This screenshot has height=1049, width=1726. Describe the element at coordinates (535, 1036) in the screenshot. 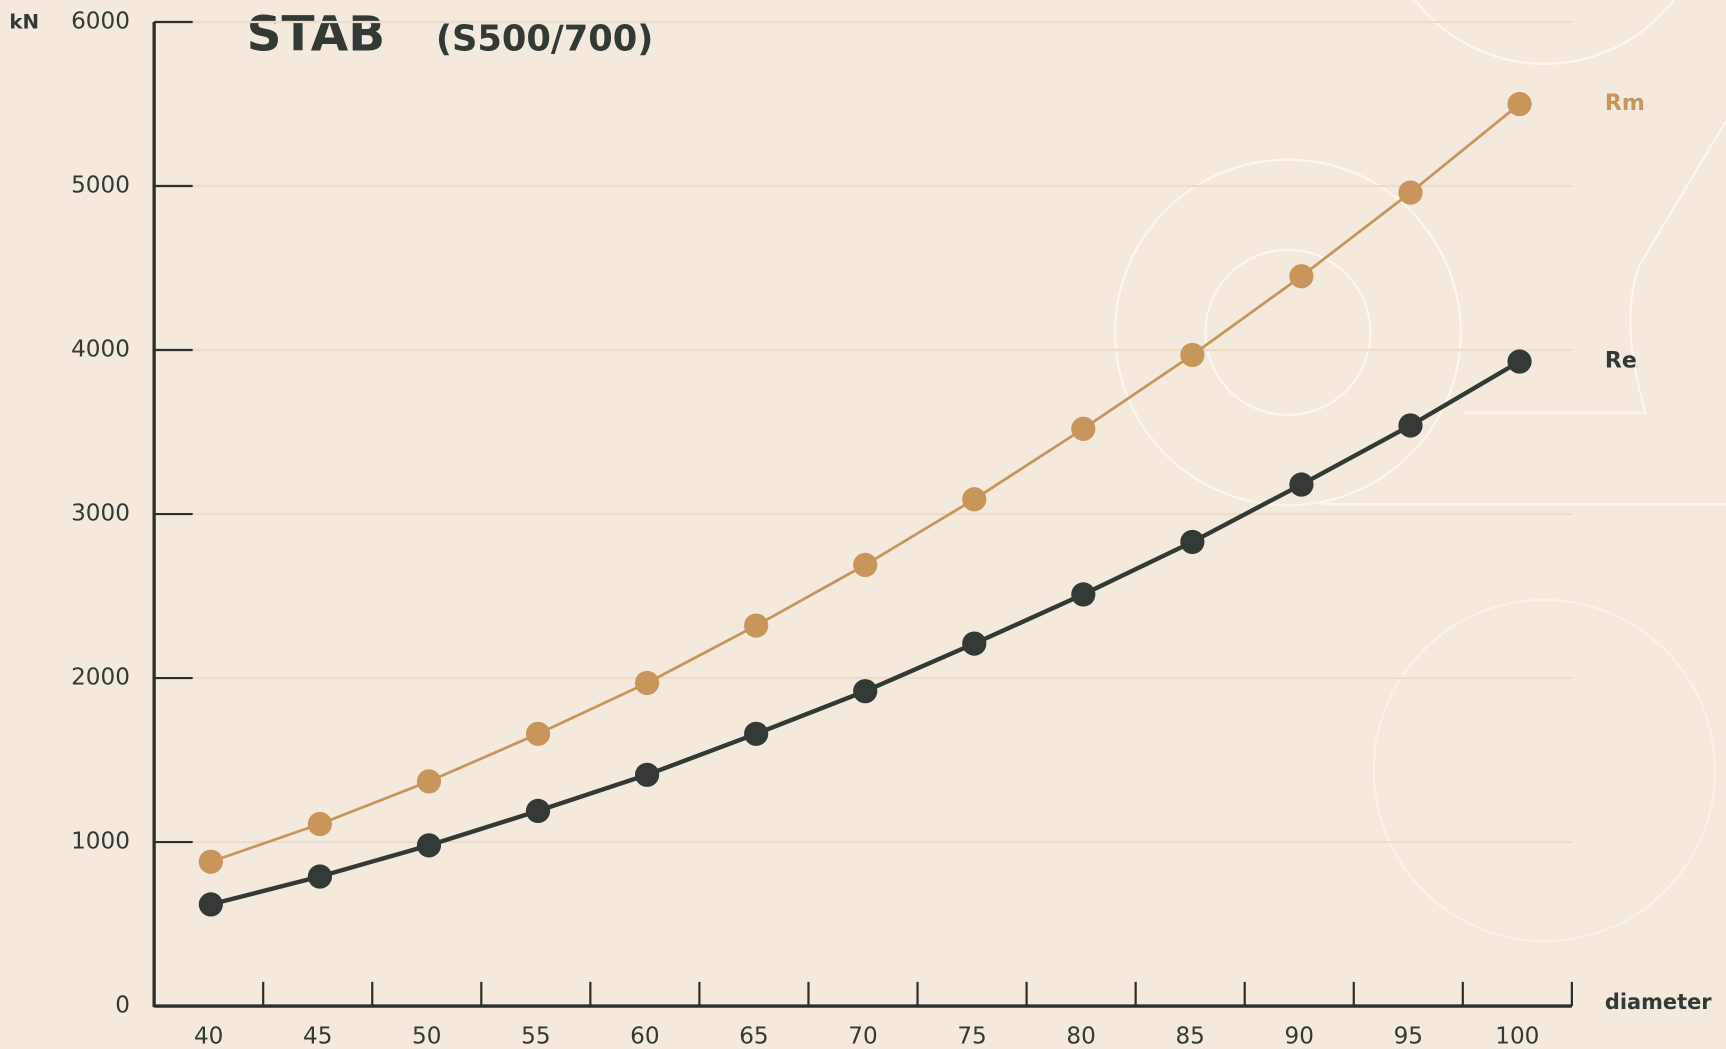

I see `x-tick-label: 55` at that location.